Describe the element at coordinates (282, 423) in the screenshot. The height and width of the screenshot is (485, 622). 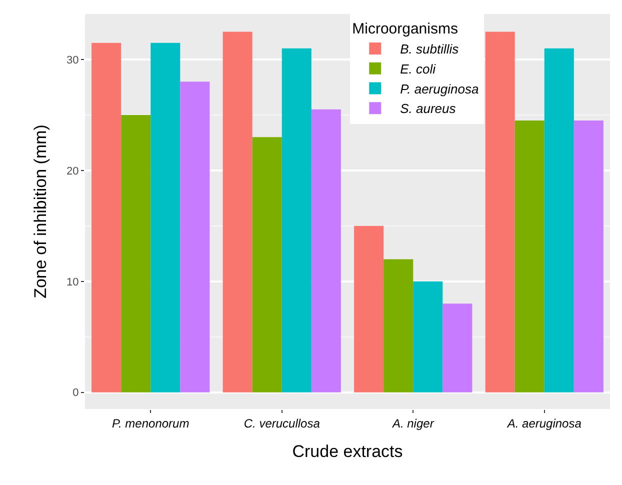
I see `x-tick-label: C. verucullosa` at that location.